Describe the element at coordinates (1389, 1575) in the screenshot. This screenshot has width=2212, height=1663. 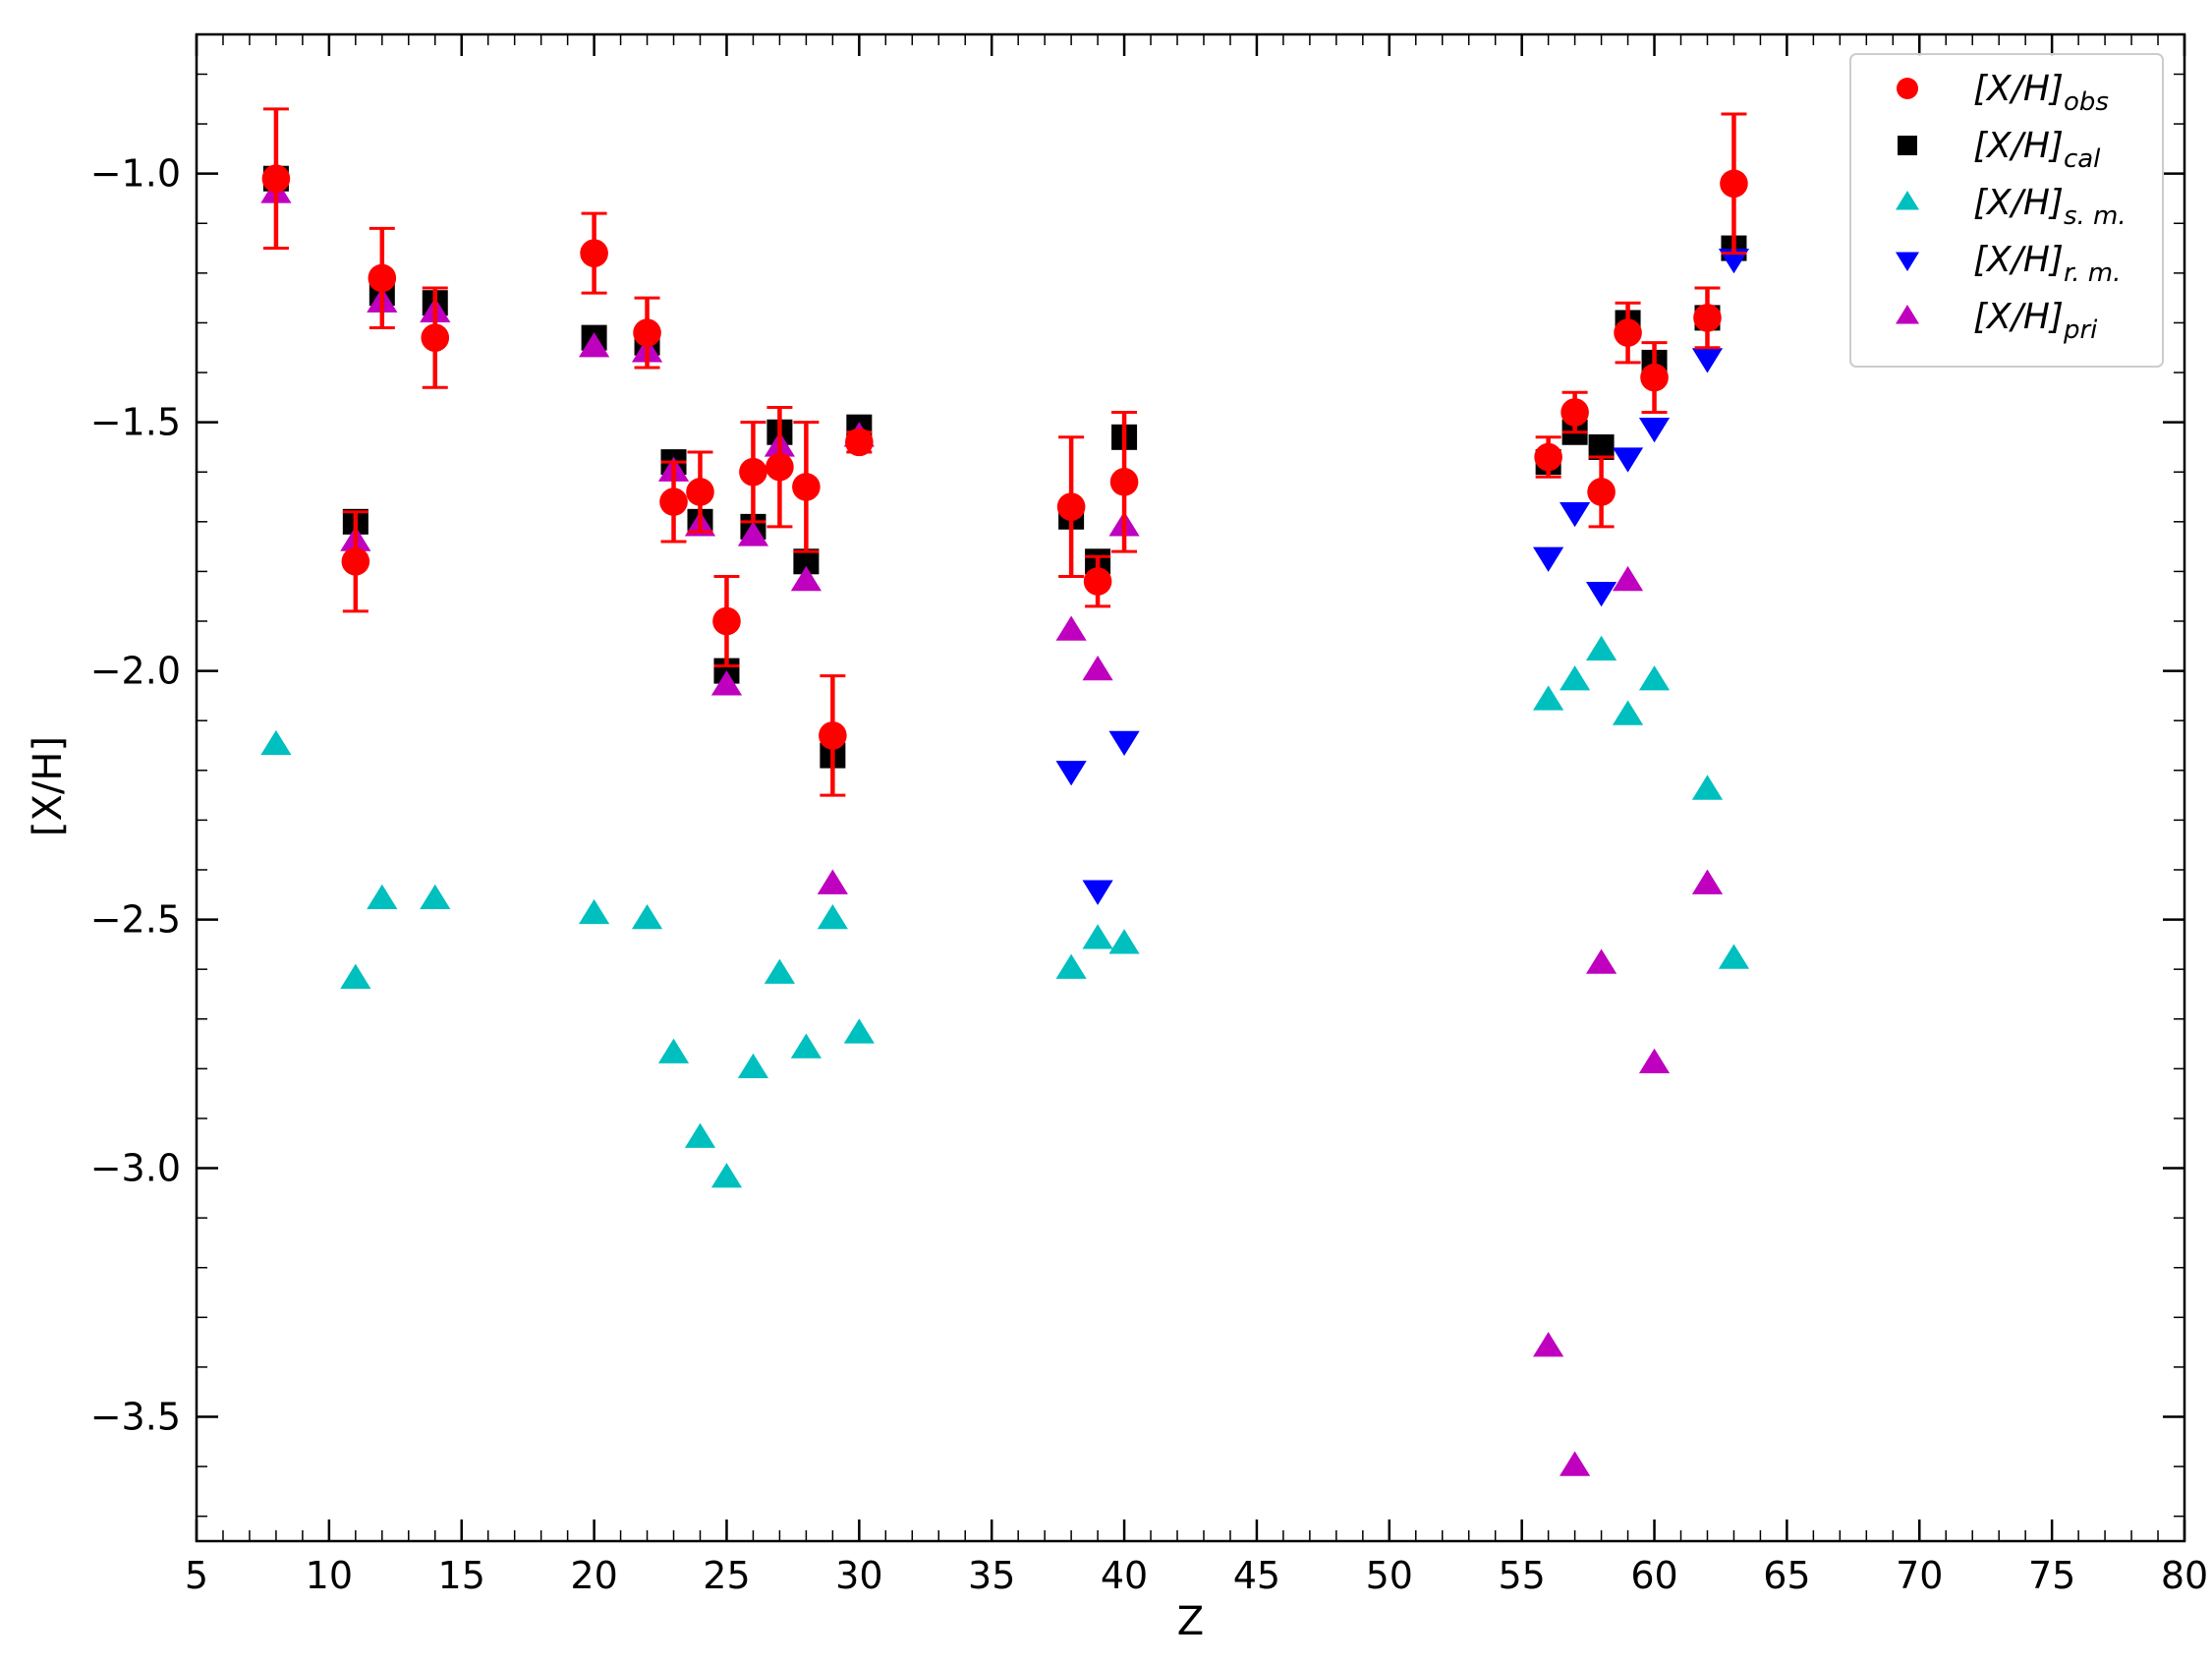
I see `x-tick-label: 50` at that location.